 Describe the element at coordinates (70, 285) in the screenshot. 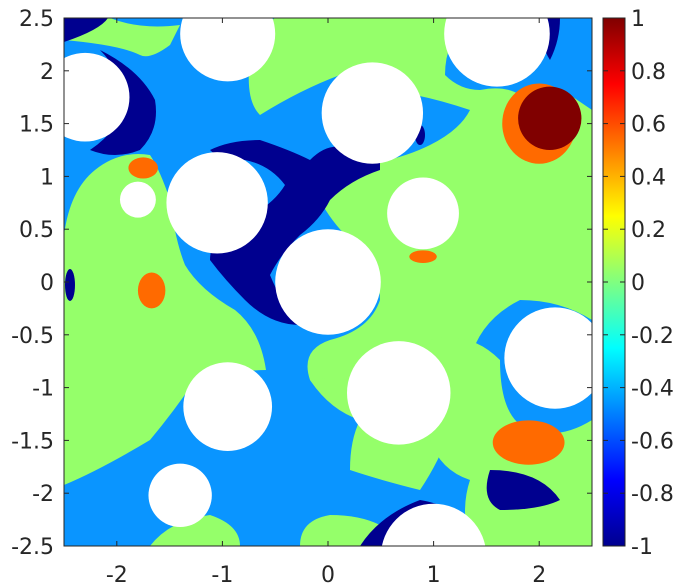

I see `dark-region-left-spot` at that location.